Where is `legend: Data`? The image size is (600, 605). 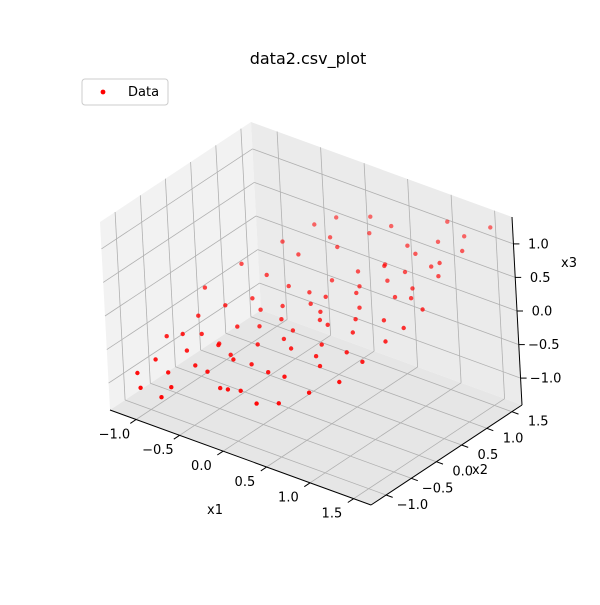
legend: Data is located at coordinates (125, 92).